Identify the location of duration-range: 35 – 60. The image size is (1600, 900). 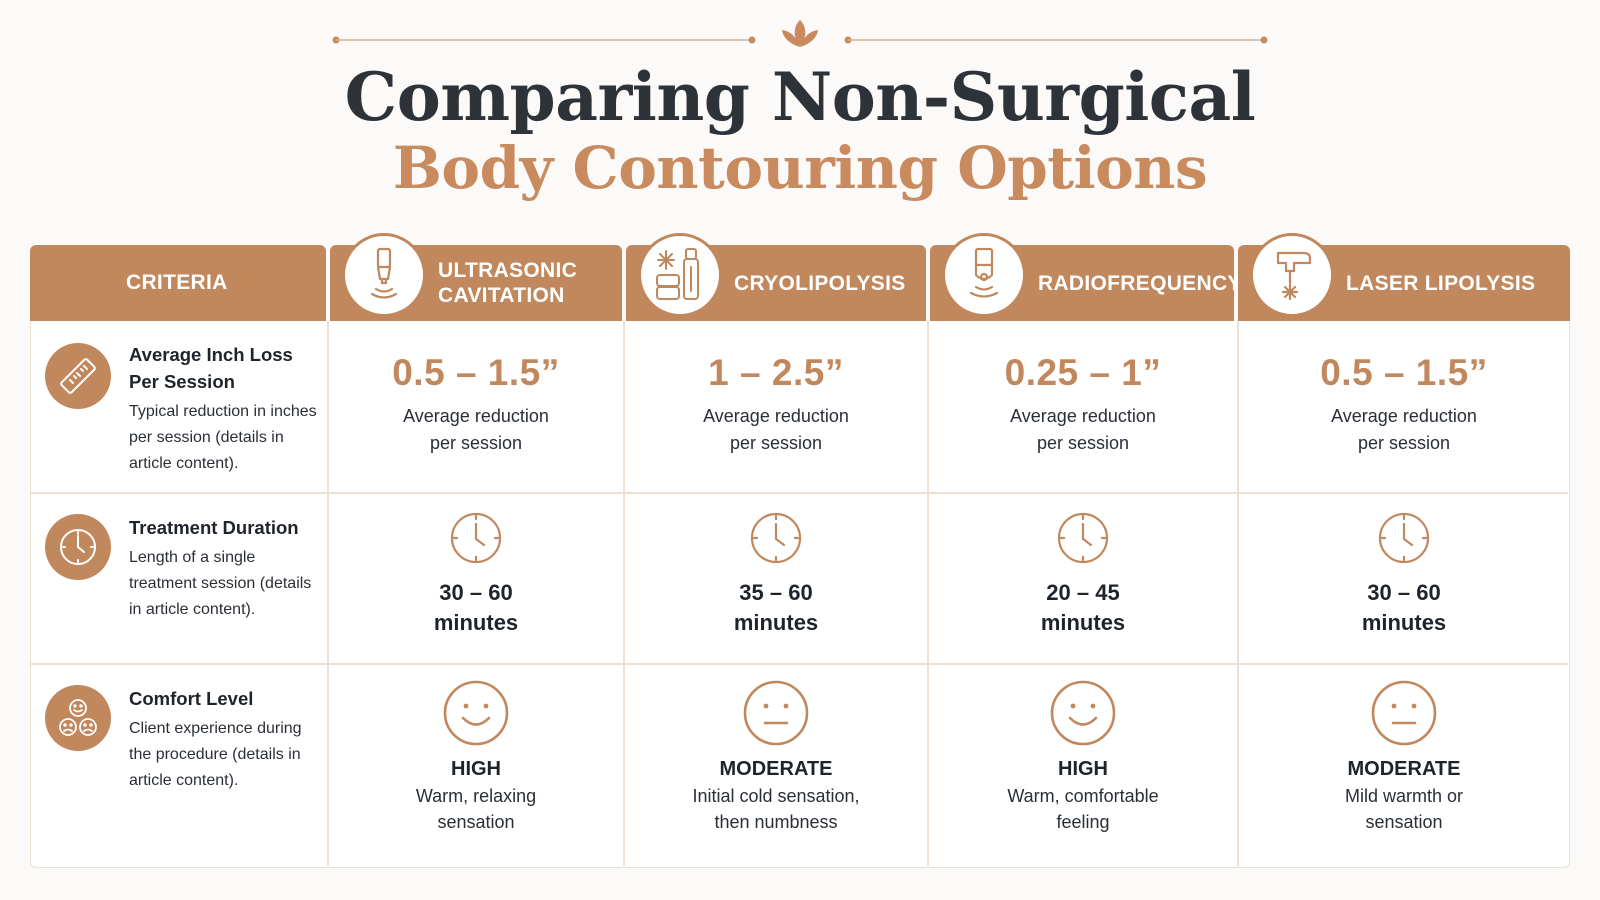
(776, 592).